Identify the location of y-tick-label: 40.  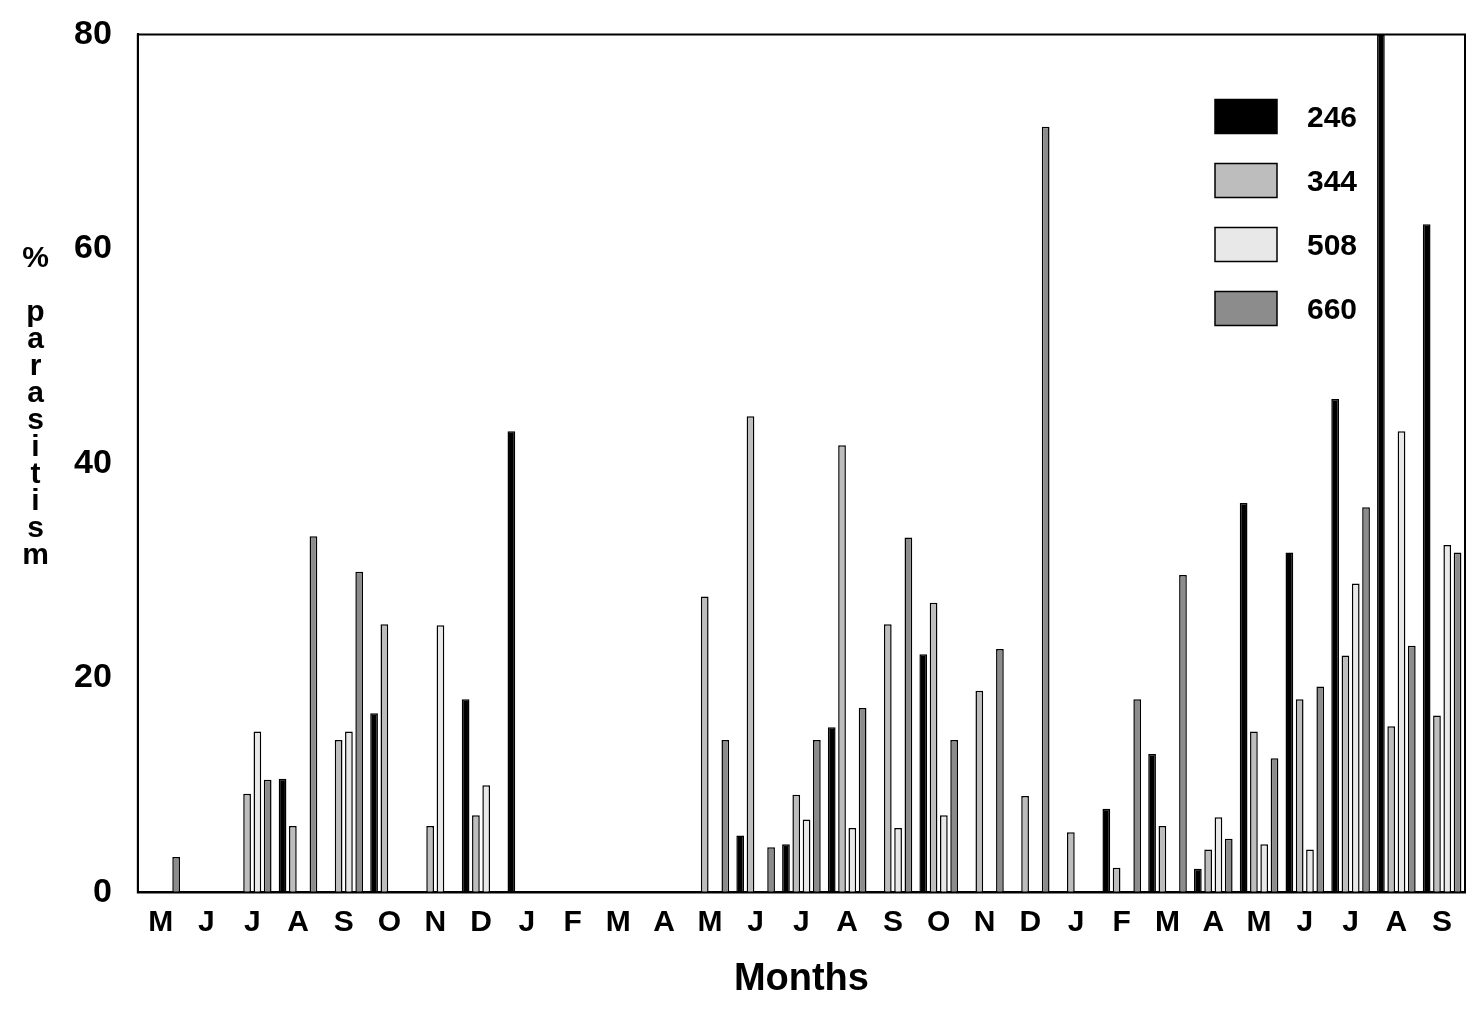
(92, 460).